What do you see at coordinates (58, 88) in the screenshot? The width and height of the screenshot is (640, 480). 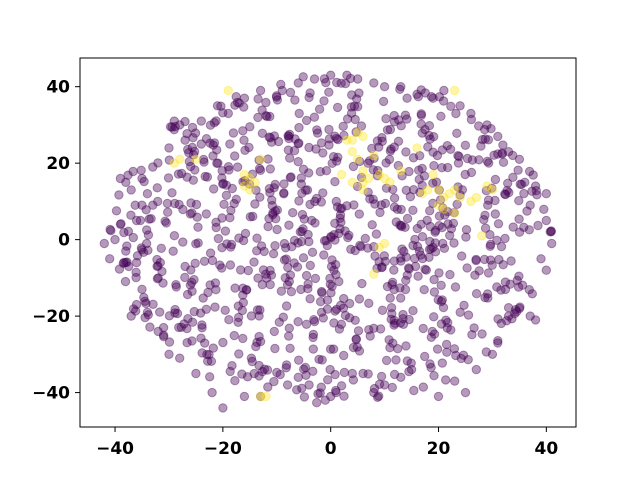 I see `y-tick-label: 40` at bounding box center [58, 88].